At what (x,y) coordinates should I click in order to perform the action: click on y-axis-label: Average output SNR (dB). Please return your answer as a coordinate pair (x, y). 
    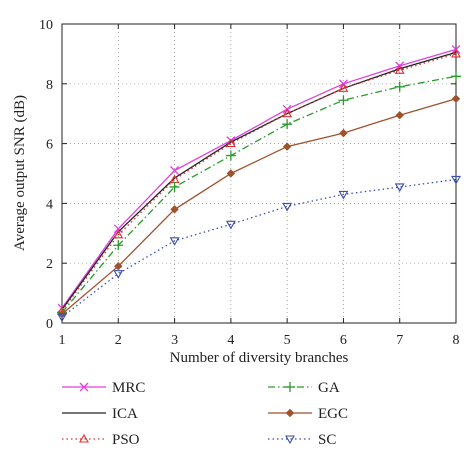
    Looking at the image, I should click on (20, 173).